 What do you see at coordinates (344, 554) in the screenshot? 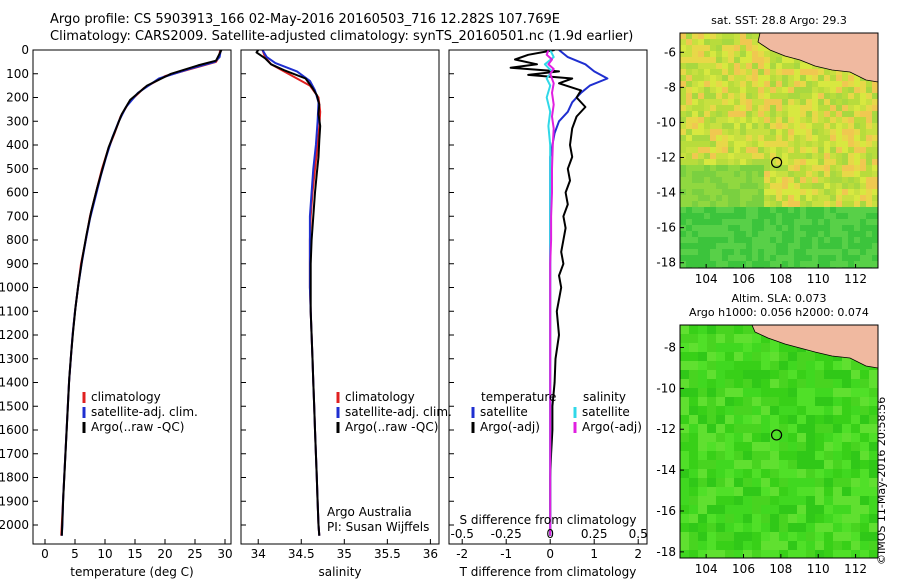
I see `x-tick-label: 35` at bounding box center [344, 554].